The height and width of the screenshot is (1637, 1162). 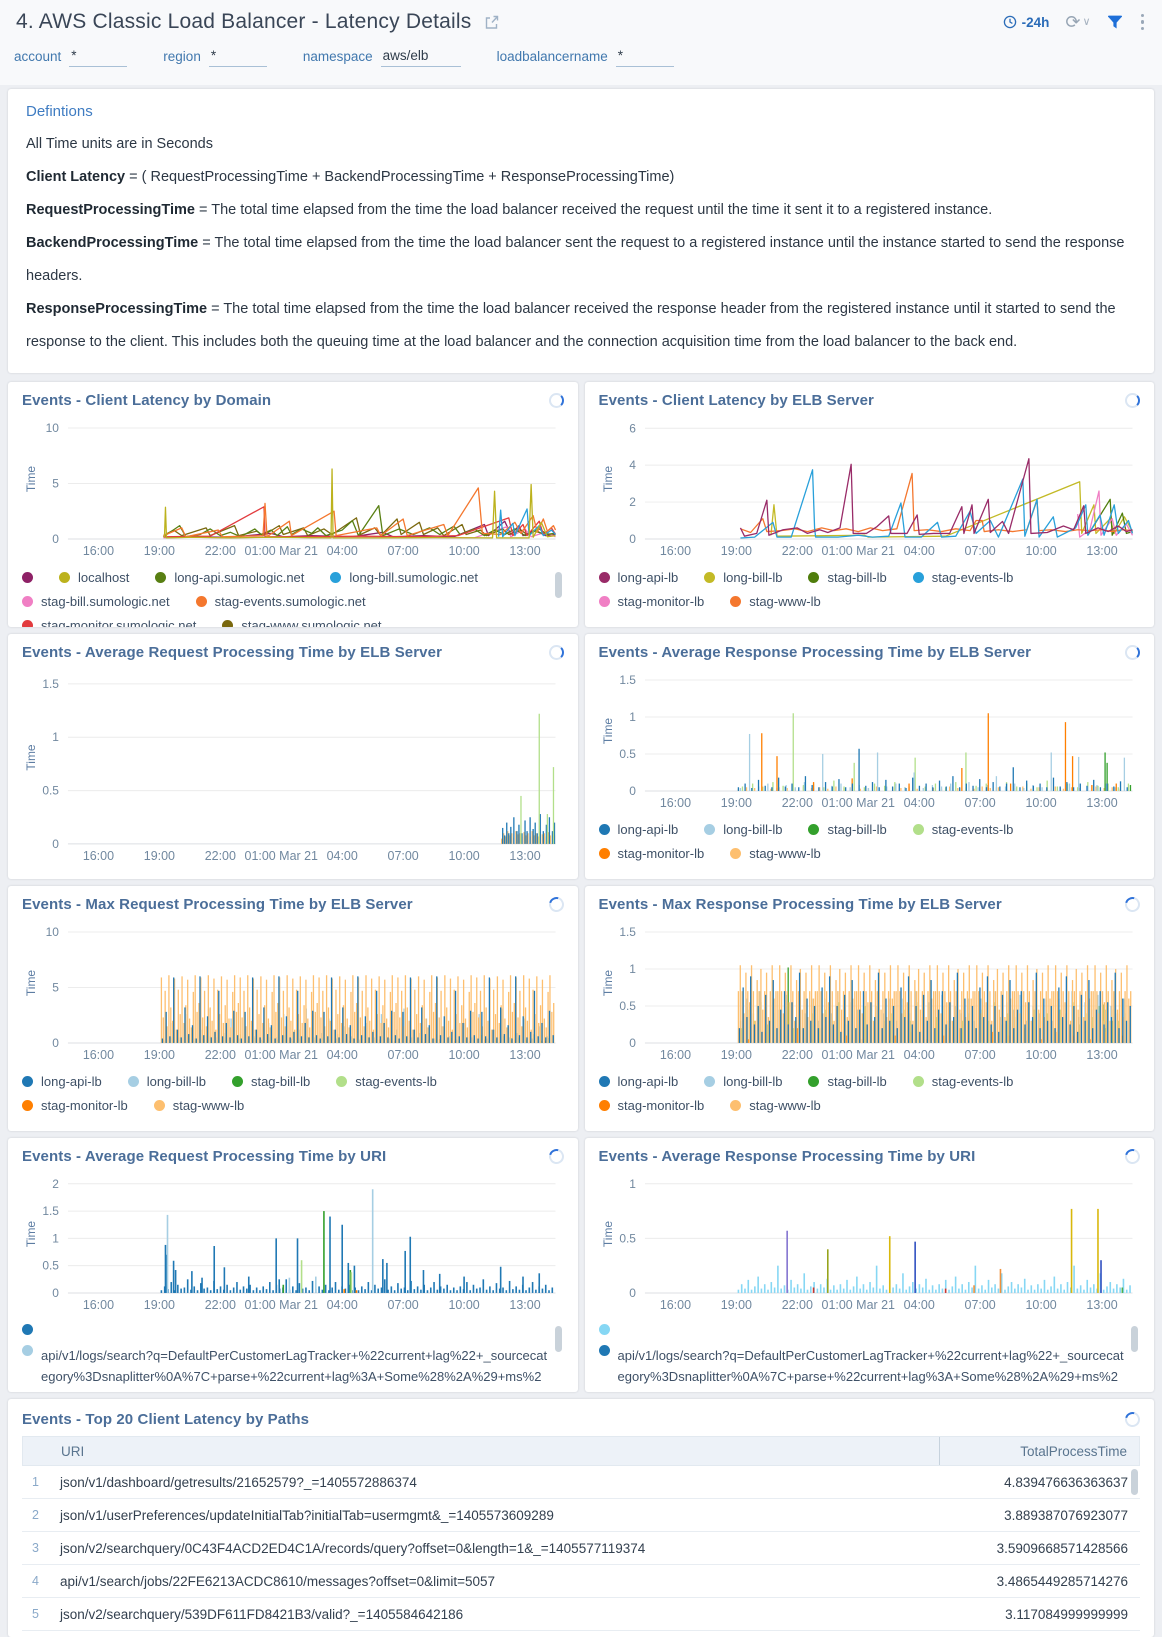 What do you see at coordinates (1115, 22) in the screenshot?
I see `filter-funnel-icon` at bounding box center [1115, 22].